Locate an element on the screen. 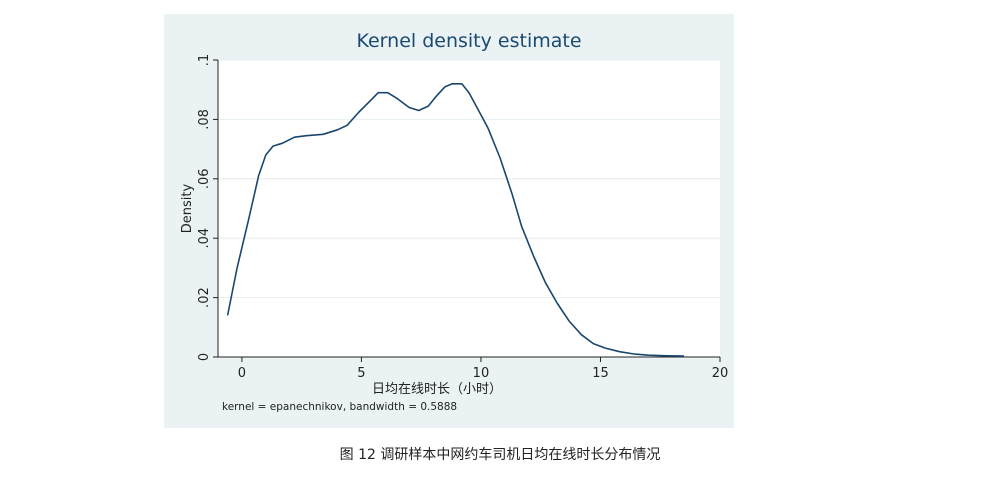 The height and width of the screenshot is (479, 1000). y-axis-title: Density is located at coordinates (187, 208).